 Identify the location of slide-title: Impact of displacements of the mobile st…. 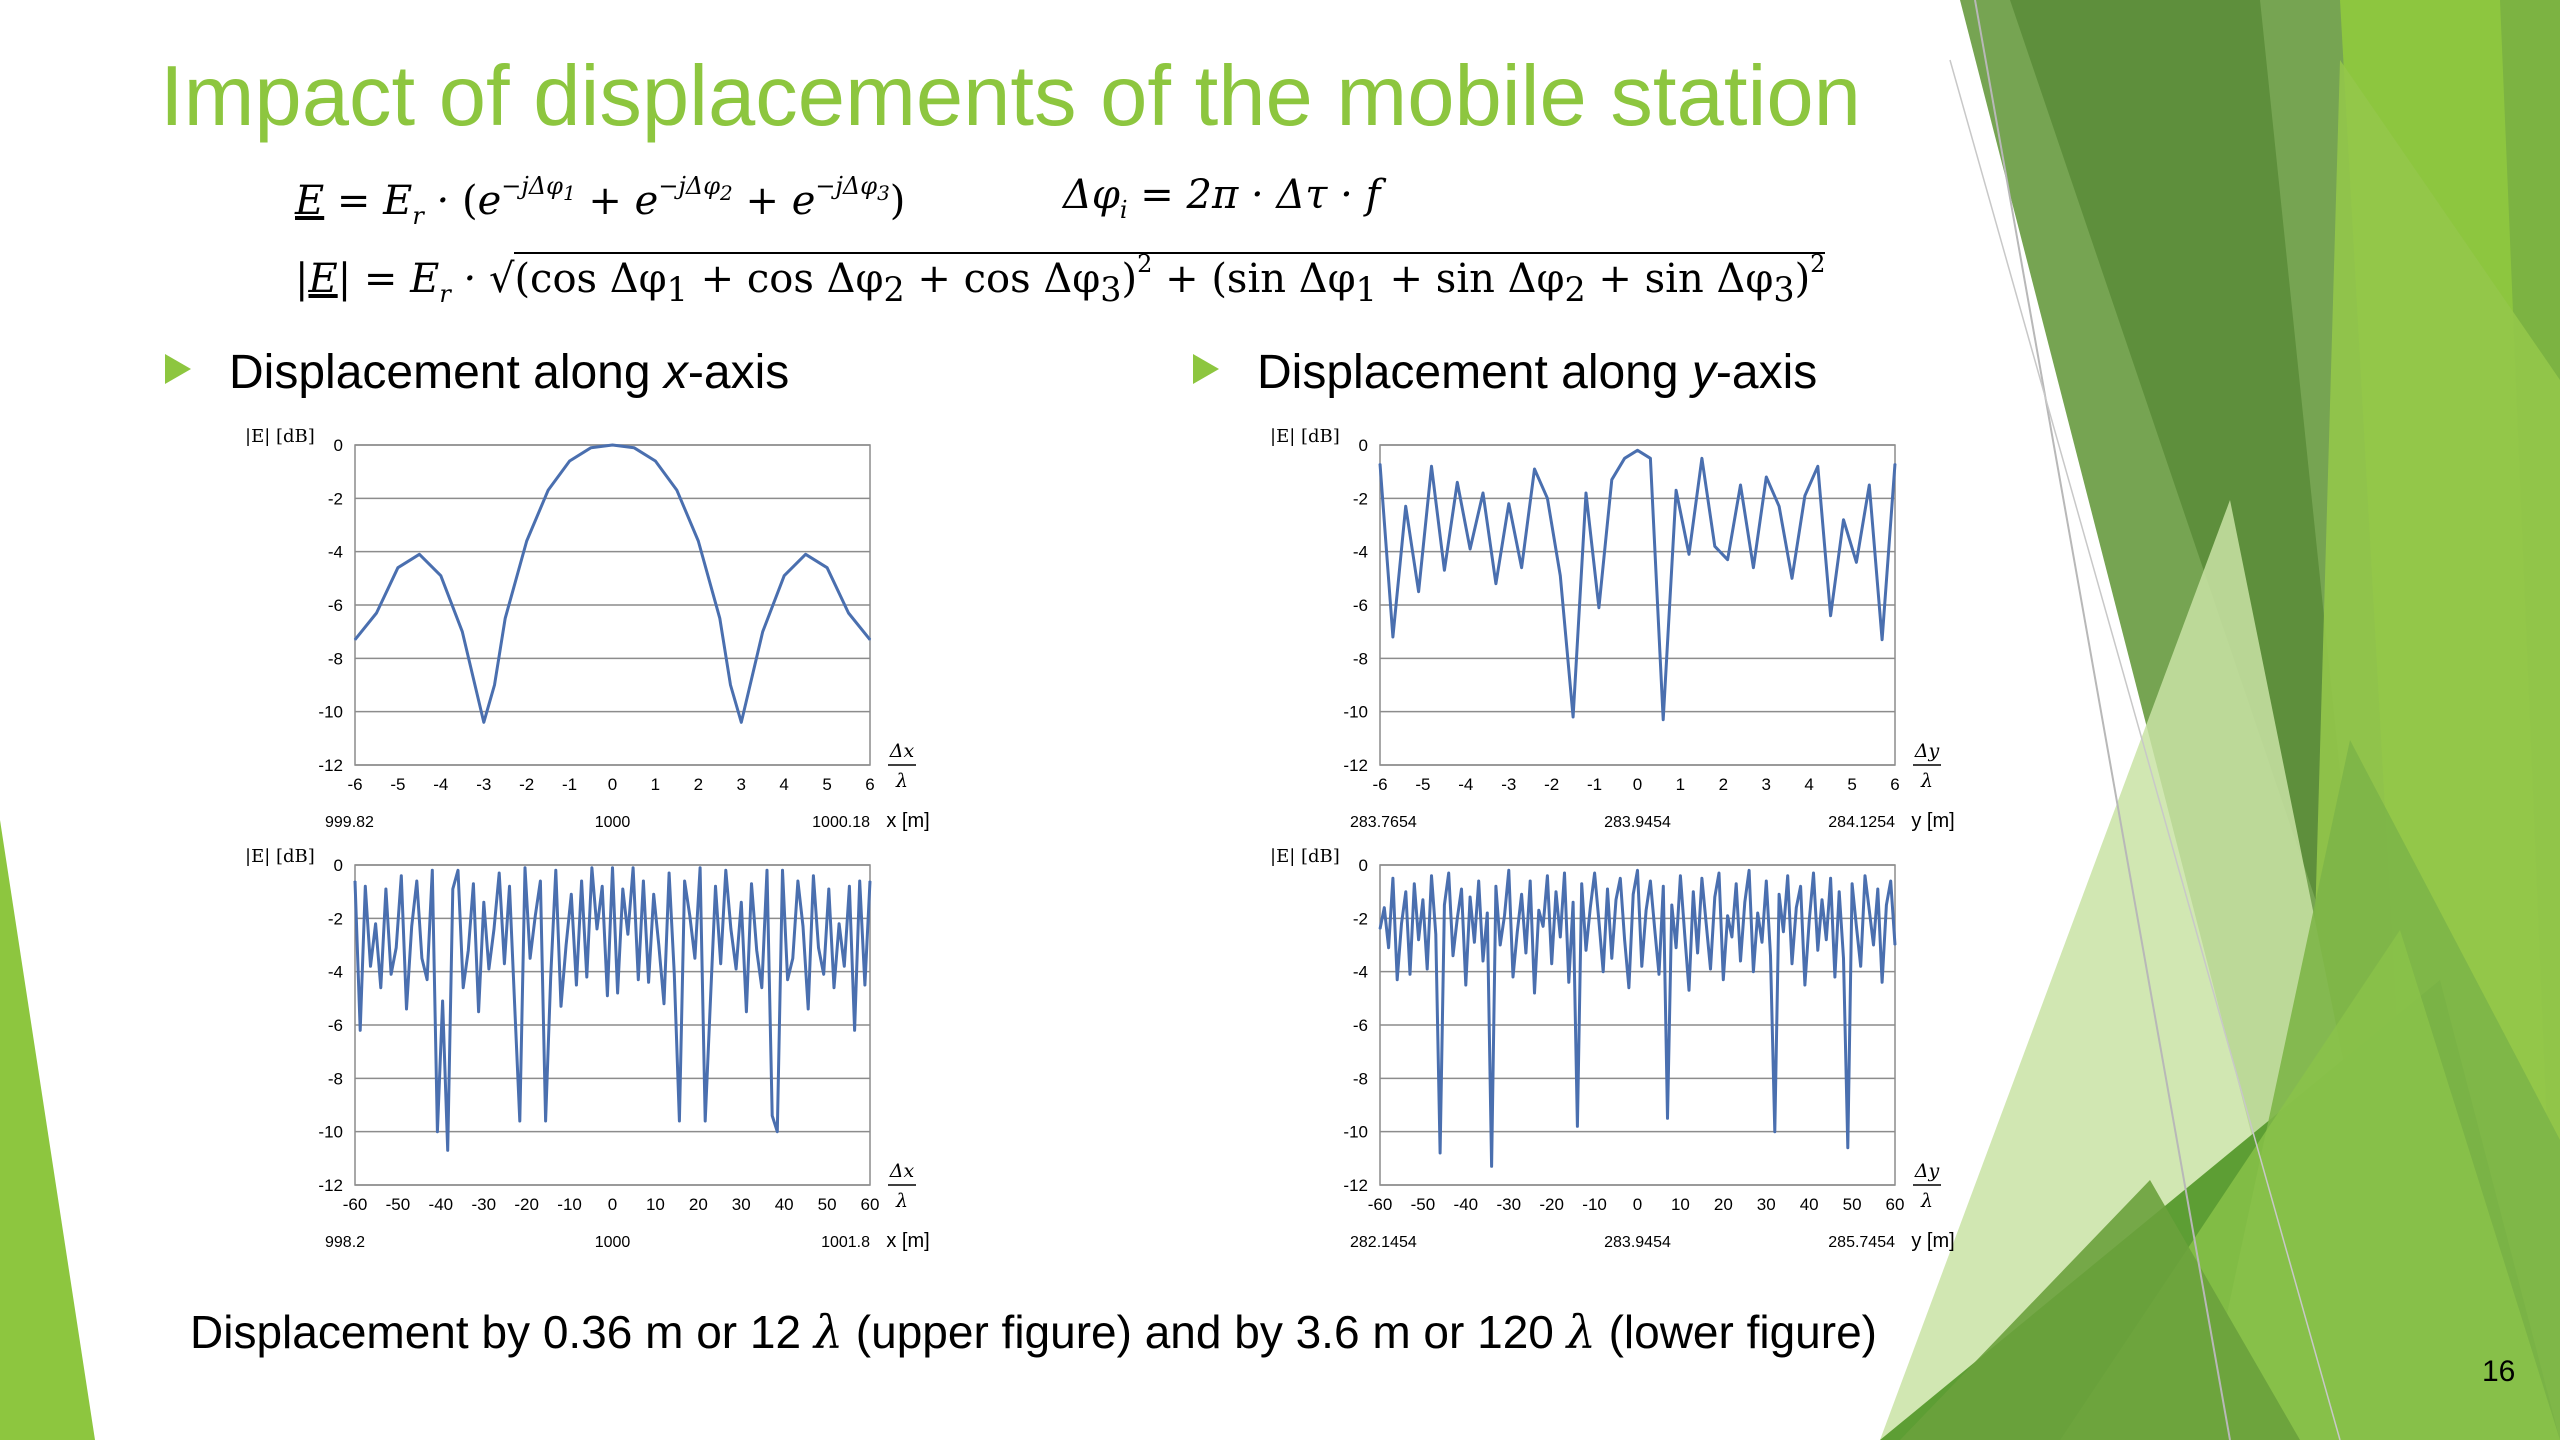
(1010, 96).